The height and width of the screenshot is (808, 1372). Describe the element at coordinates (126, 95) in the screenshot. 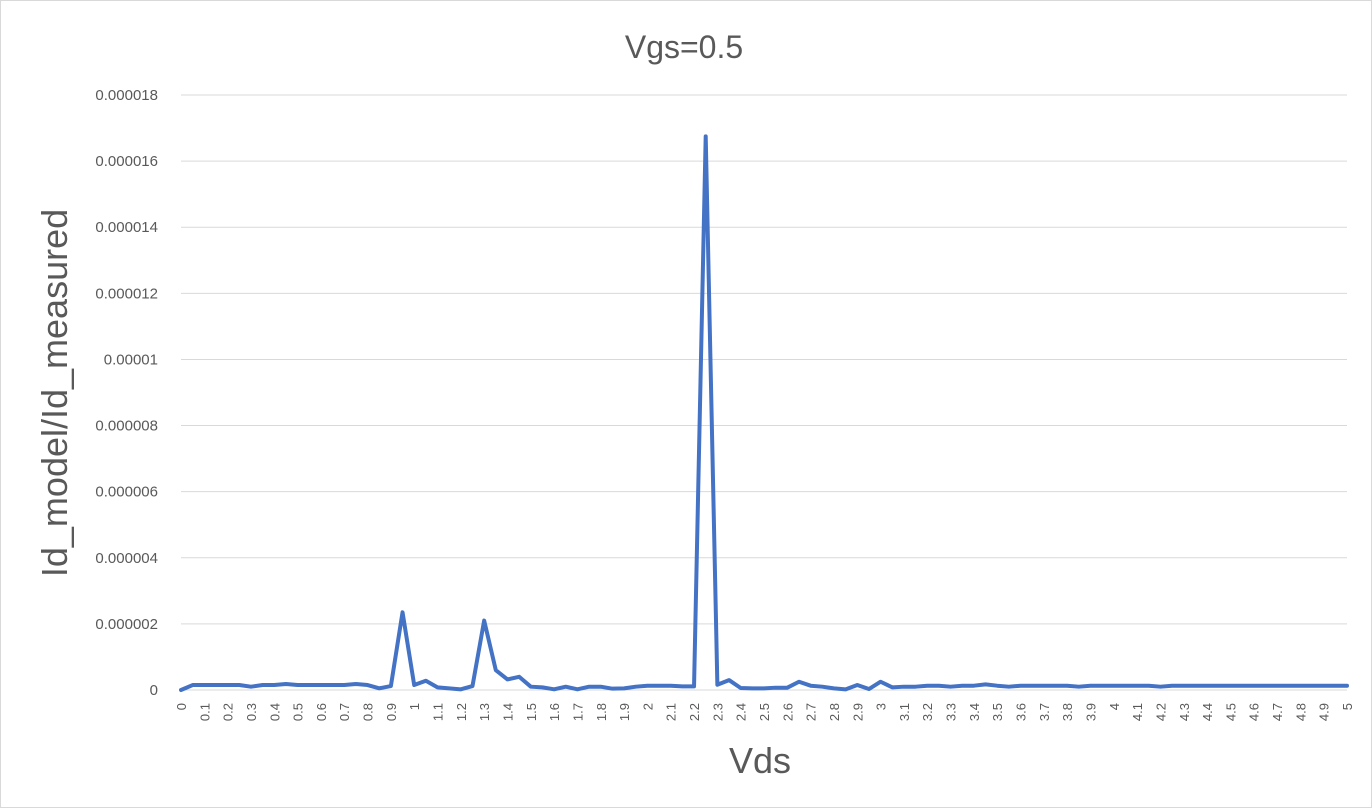

I see `y-tick-label: 0.000018` at that location.